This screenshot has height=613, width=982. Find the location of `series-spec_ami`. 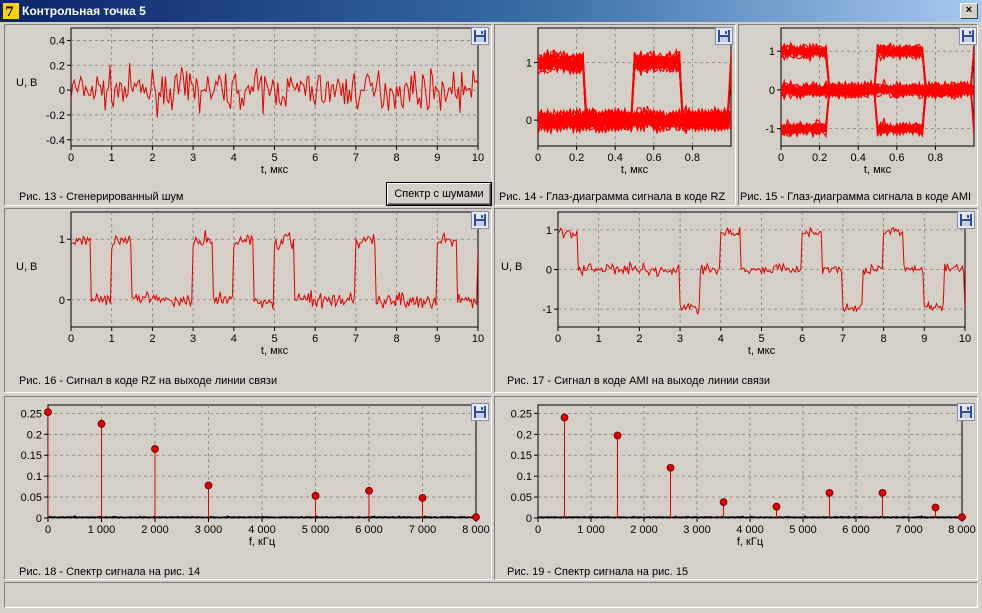

series-spec_ami is located at coordinates (750, 467).